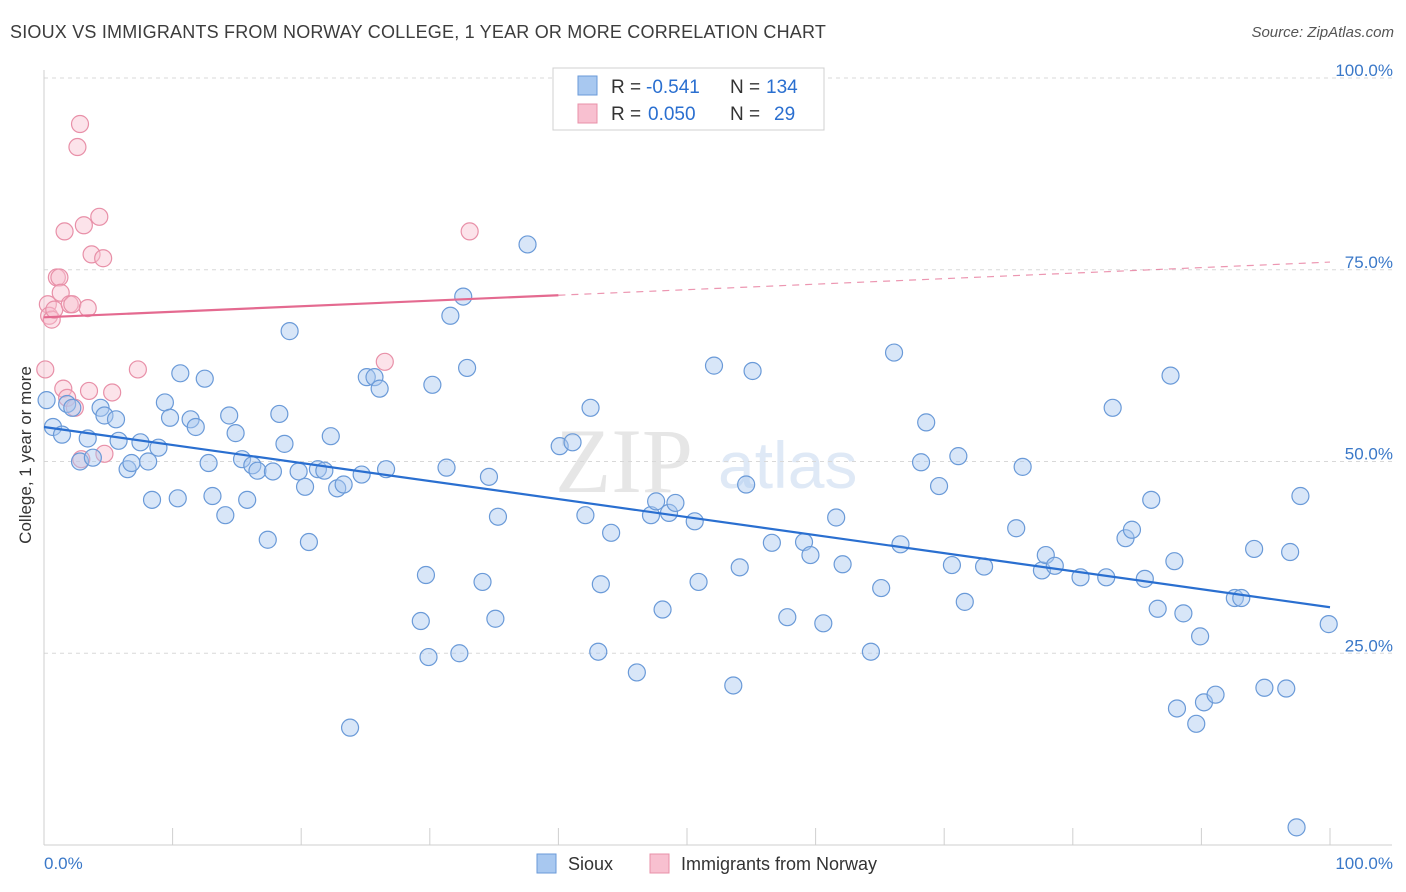  What do you see at coordinates (590, 864) in the screenshot?
I see `bottom-legend-label-sioux: Sioux` at bounding box center [590, 864].